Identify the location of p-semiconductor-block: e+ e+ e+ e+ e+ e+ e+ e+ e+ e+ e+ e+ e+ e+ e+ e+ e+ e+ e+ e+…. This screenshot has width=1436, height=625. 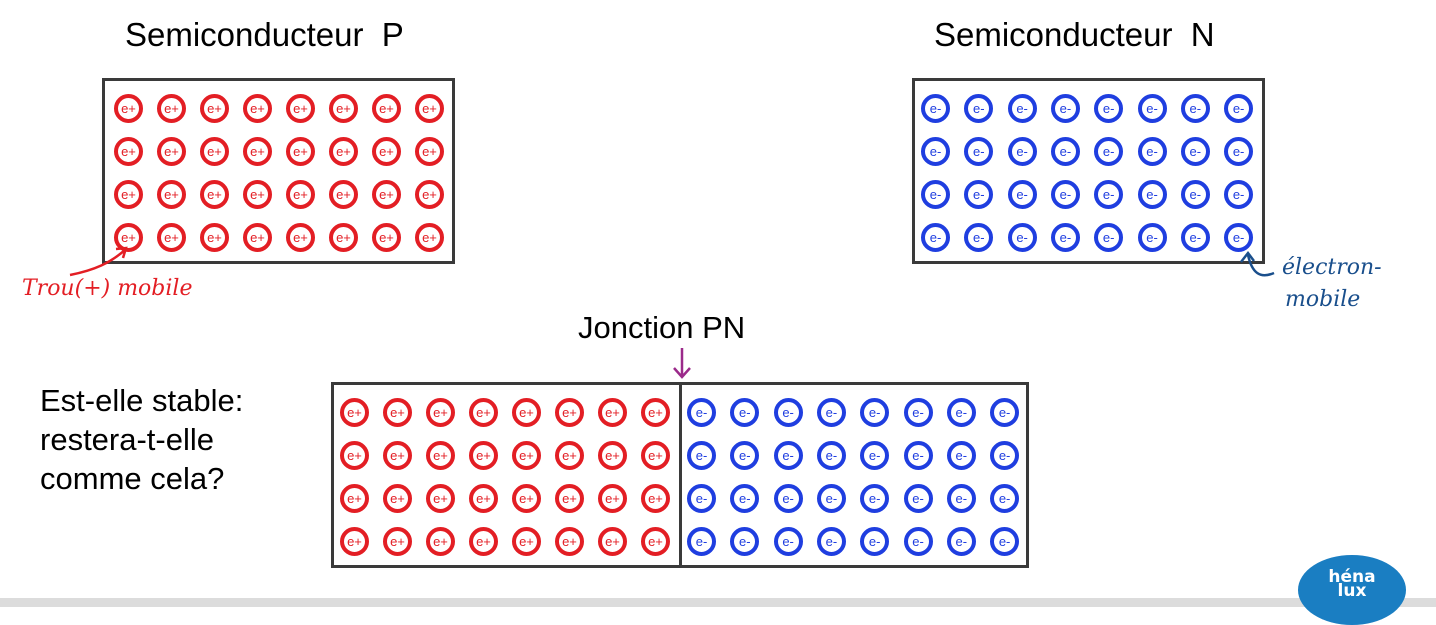
(278, 171).